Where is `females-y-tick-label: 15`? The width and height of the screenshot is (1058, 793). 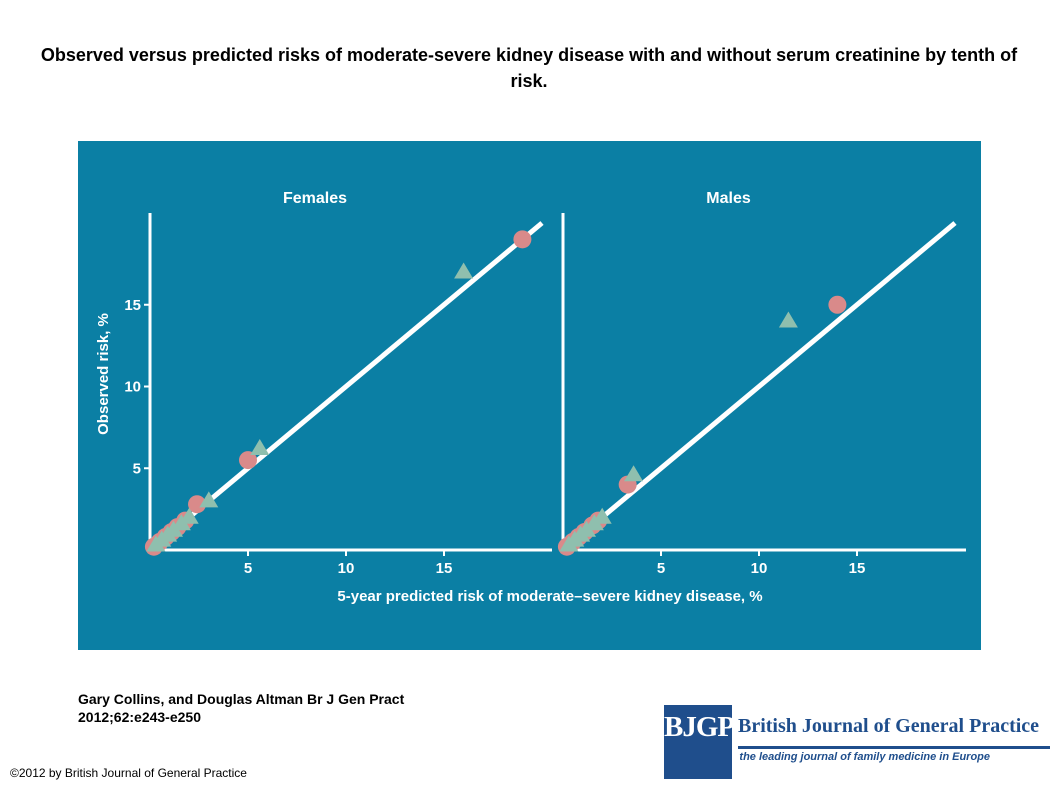 females-y-tick-label: 15 is located at coordinates (132, 305).